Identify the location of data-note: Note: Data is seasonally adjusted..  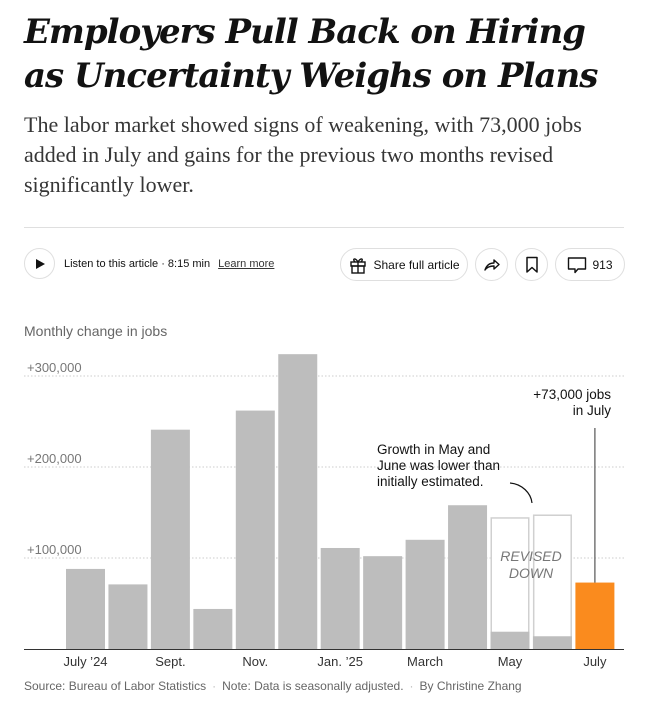
(313, 686).